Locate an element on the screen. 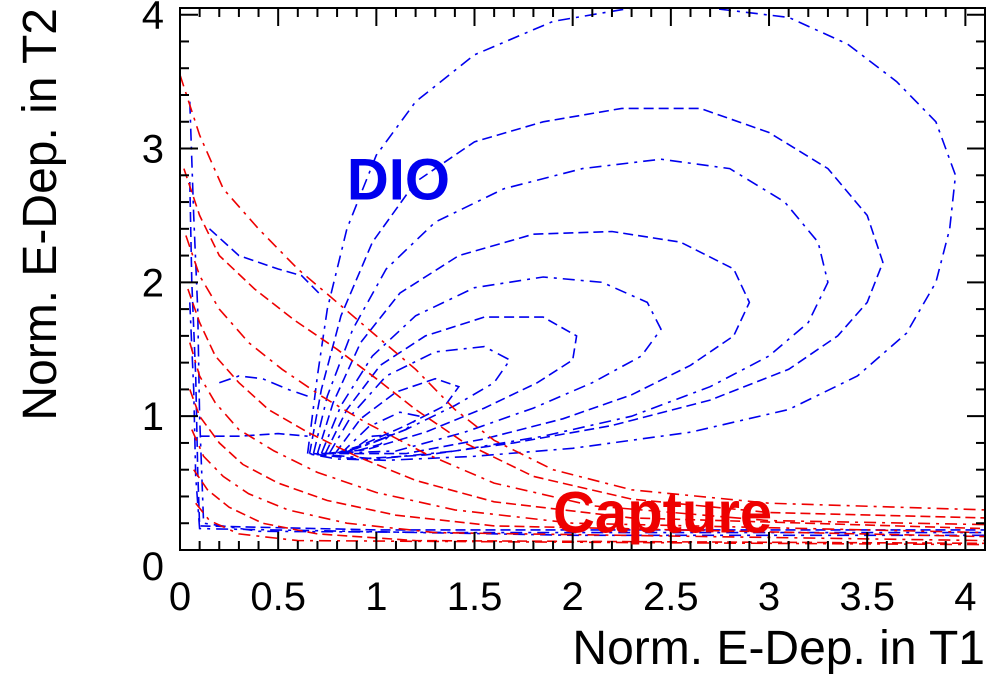 The width and height of the screenshot is (997, 678). x-tick-label: 4 is located at coordinates (965, 597).